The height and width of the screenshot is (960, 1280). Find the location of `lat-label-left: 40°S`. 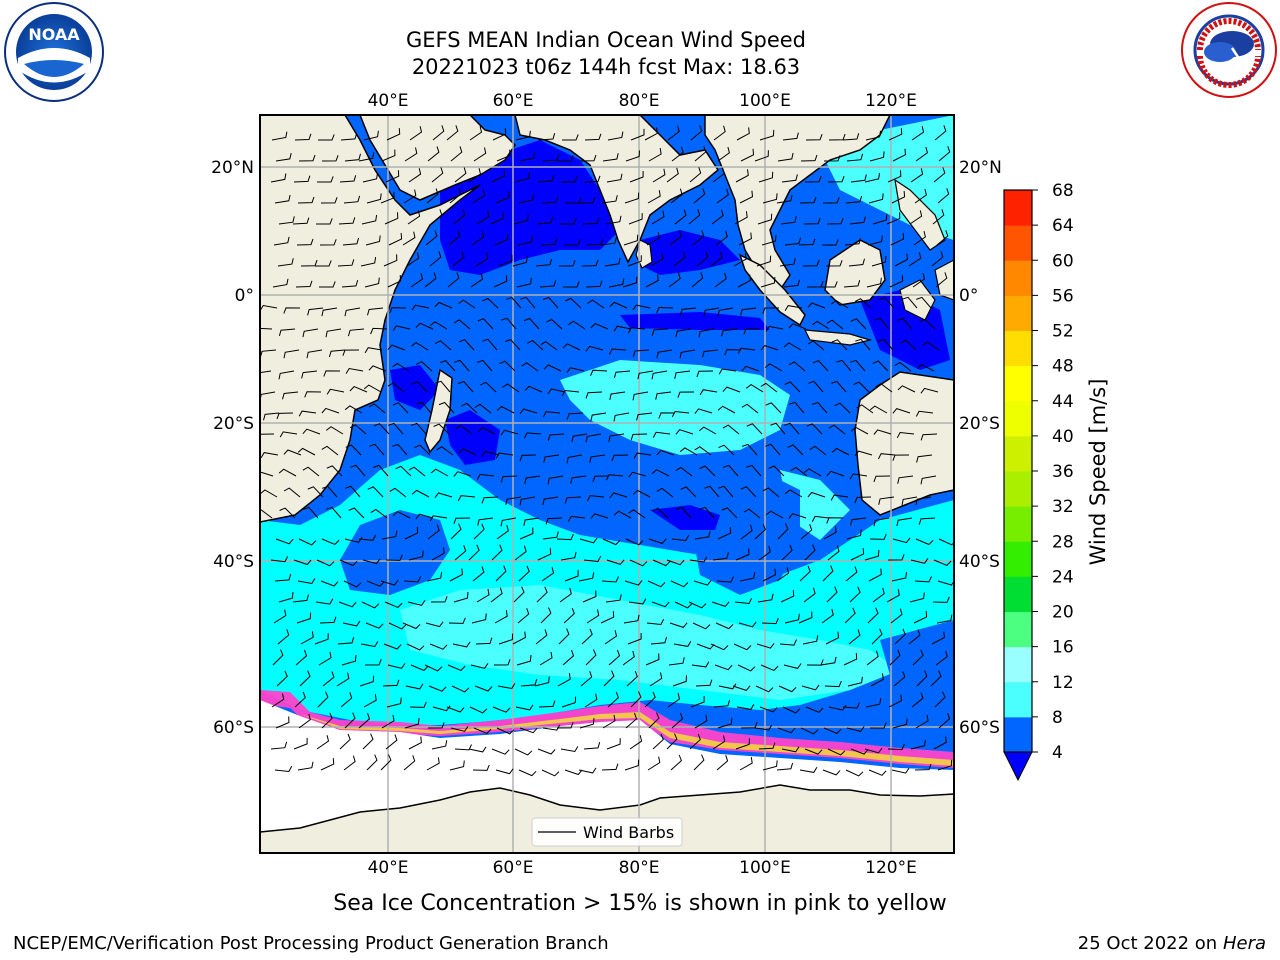

lat-label-left: 40°S is located at coordinates (233, 562).